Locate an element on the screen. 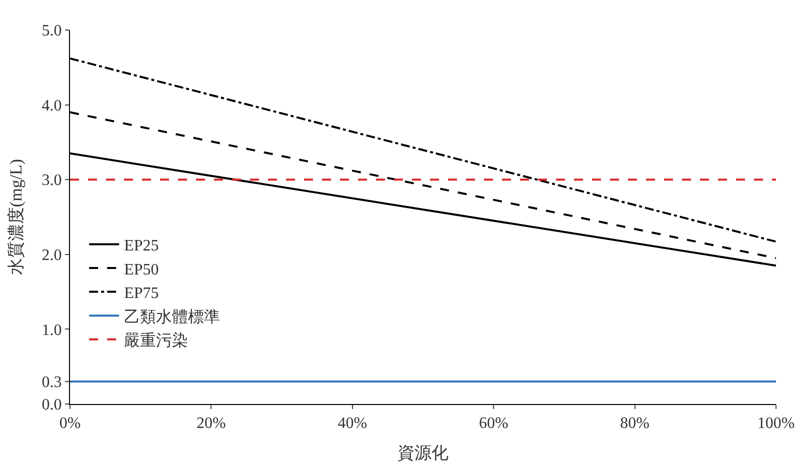  y-tick-label: 1.0 is located at coordinates (52, 330).